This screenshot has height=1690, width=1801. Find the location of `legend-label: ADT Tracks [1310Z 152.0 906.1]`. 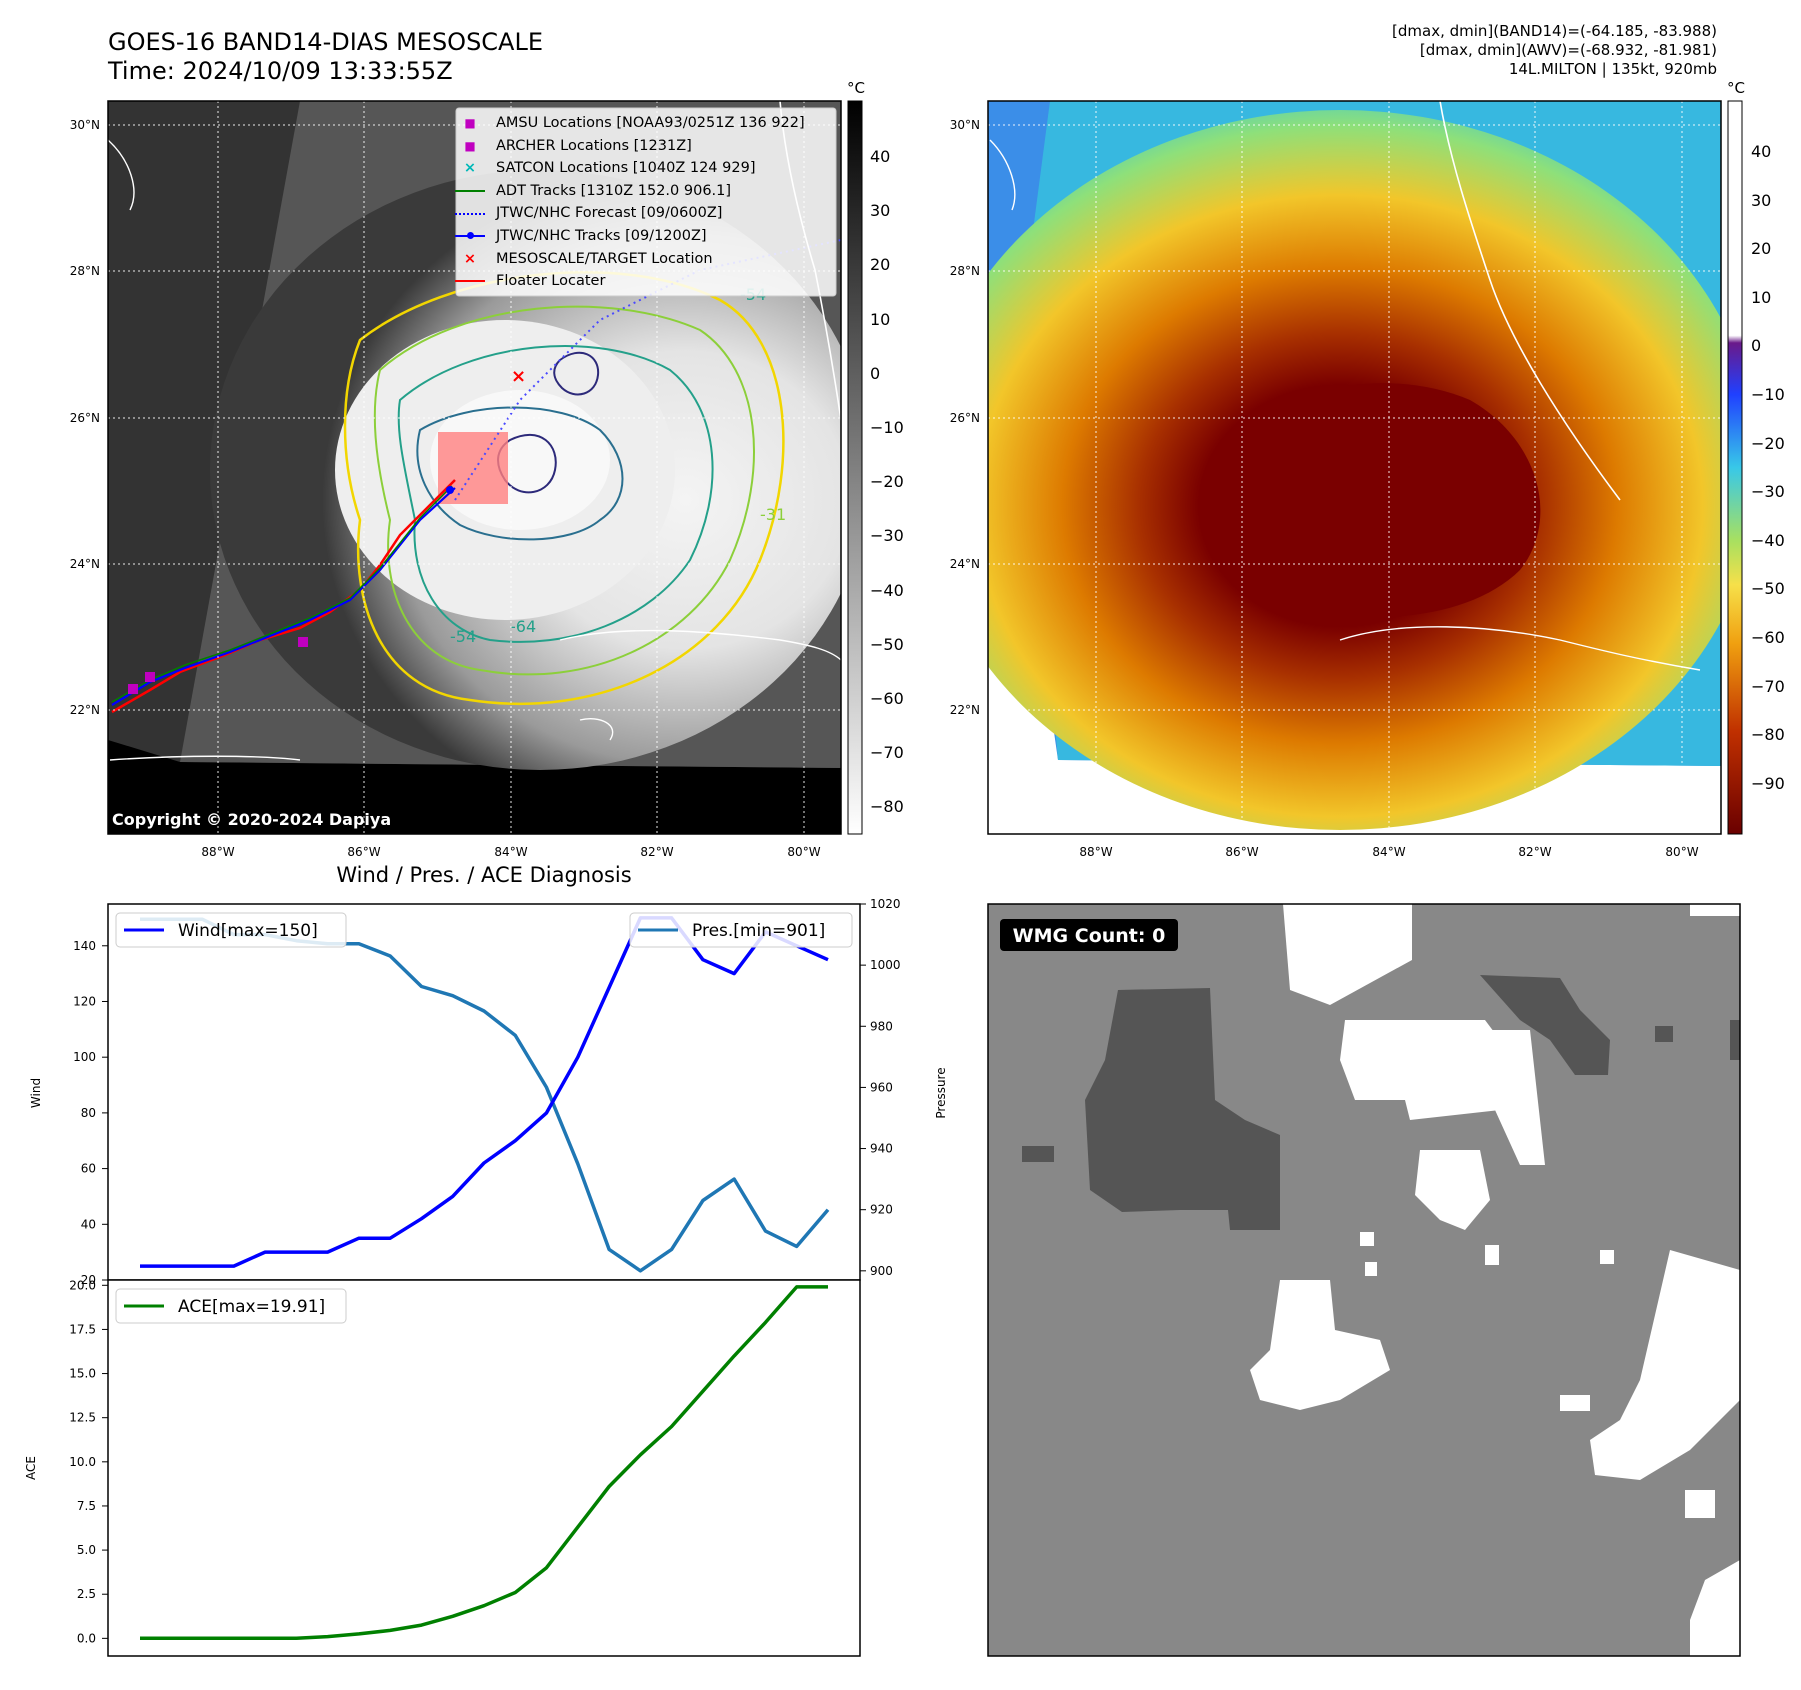

legend-label: ADT Tracks [1310Z 152.0 906.1] is located at coordinates (614, 190).